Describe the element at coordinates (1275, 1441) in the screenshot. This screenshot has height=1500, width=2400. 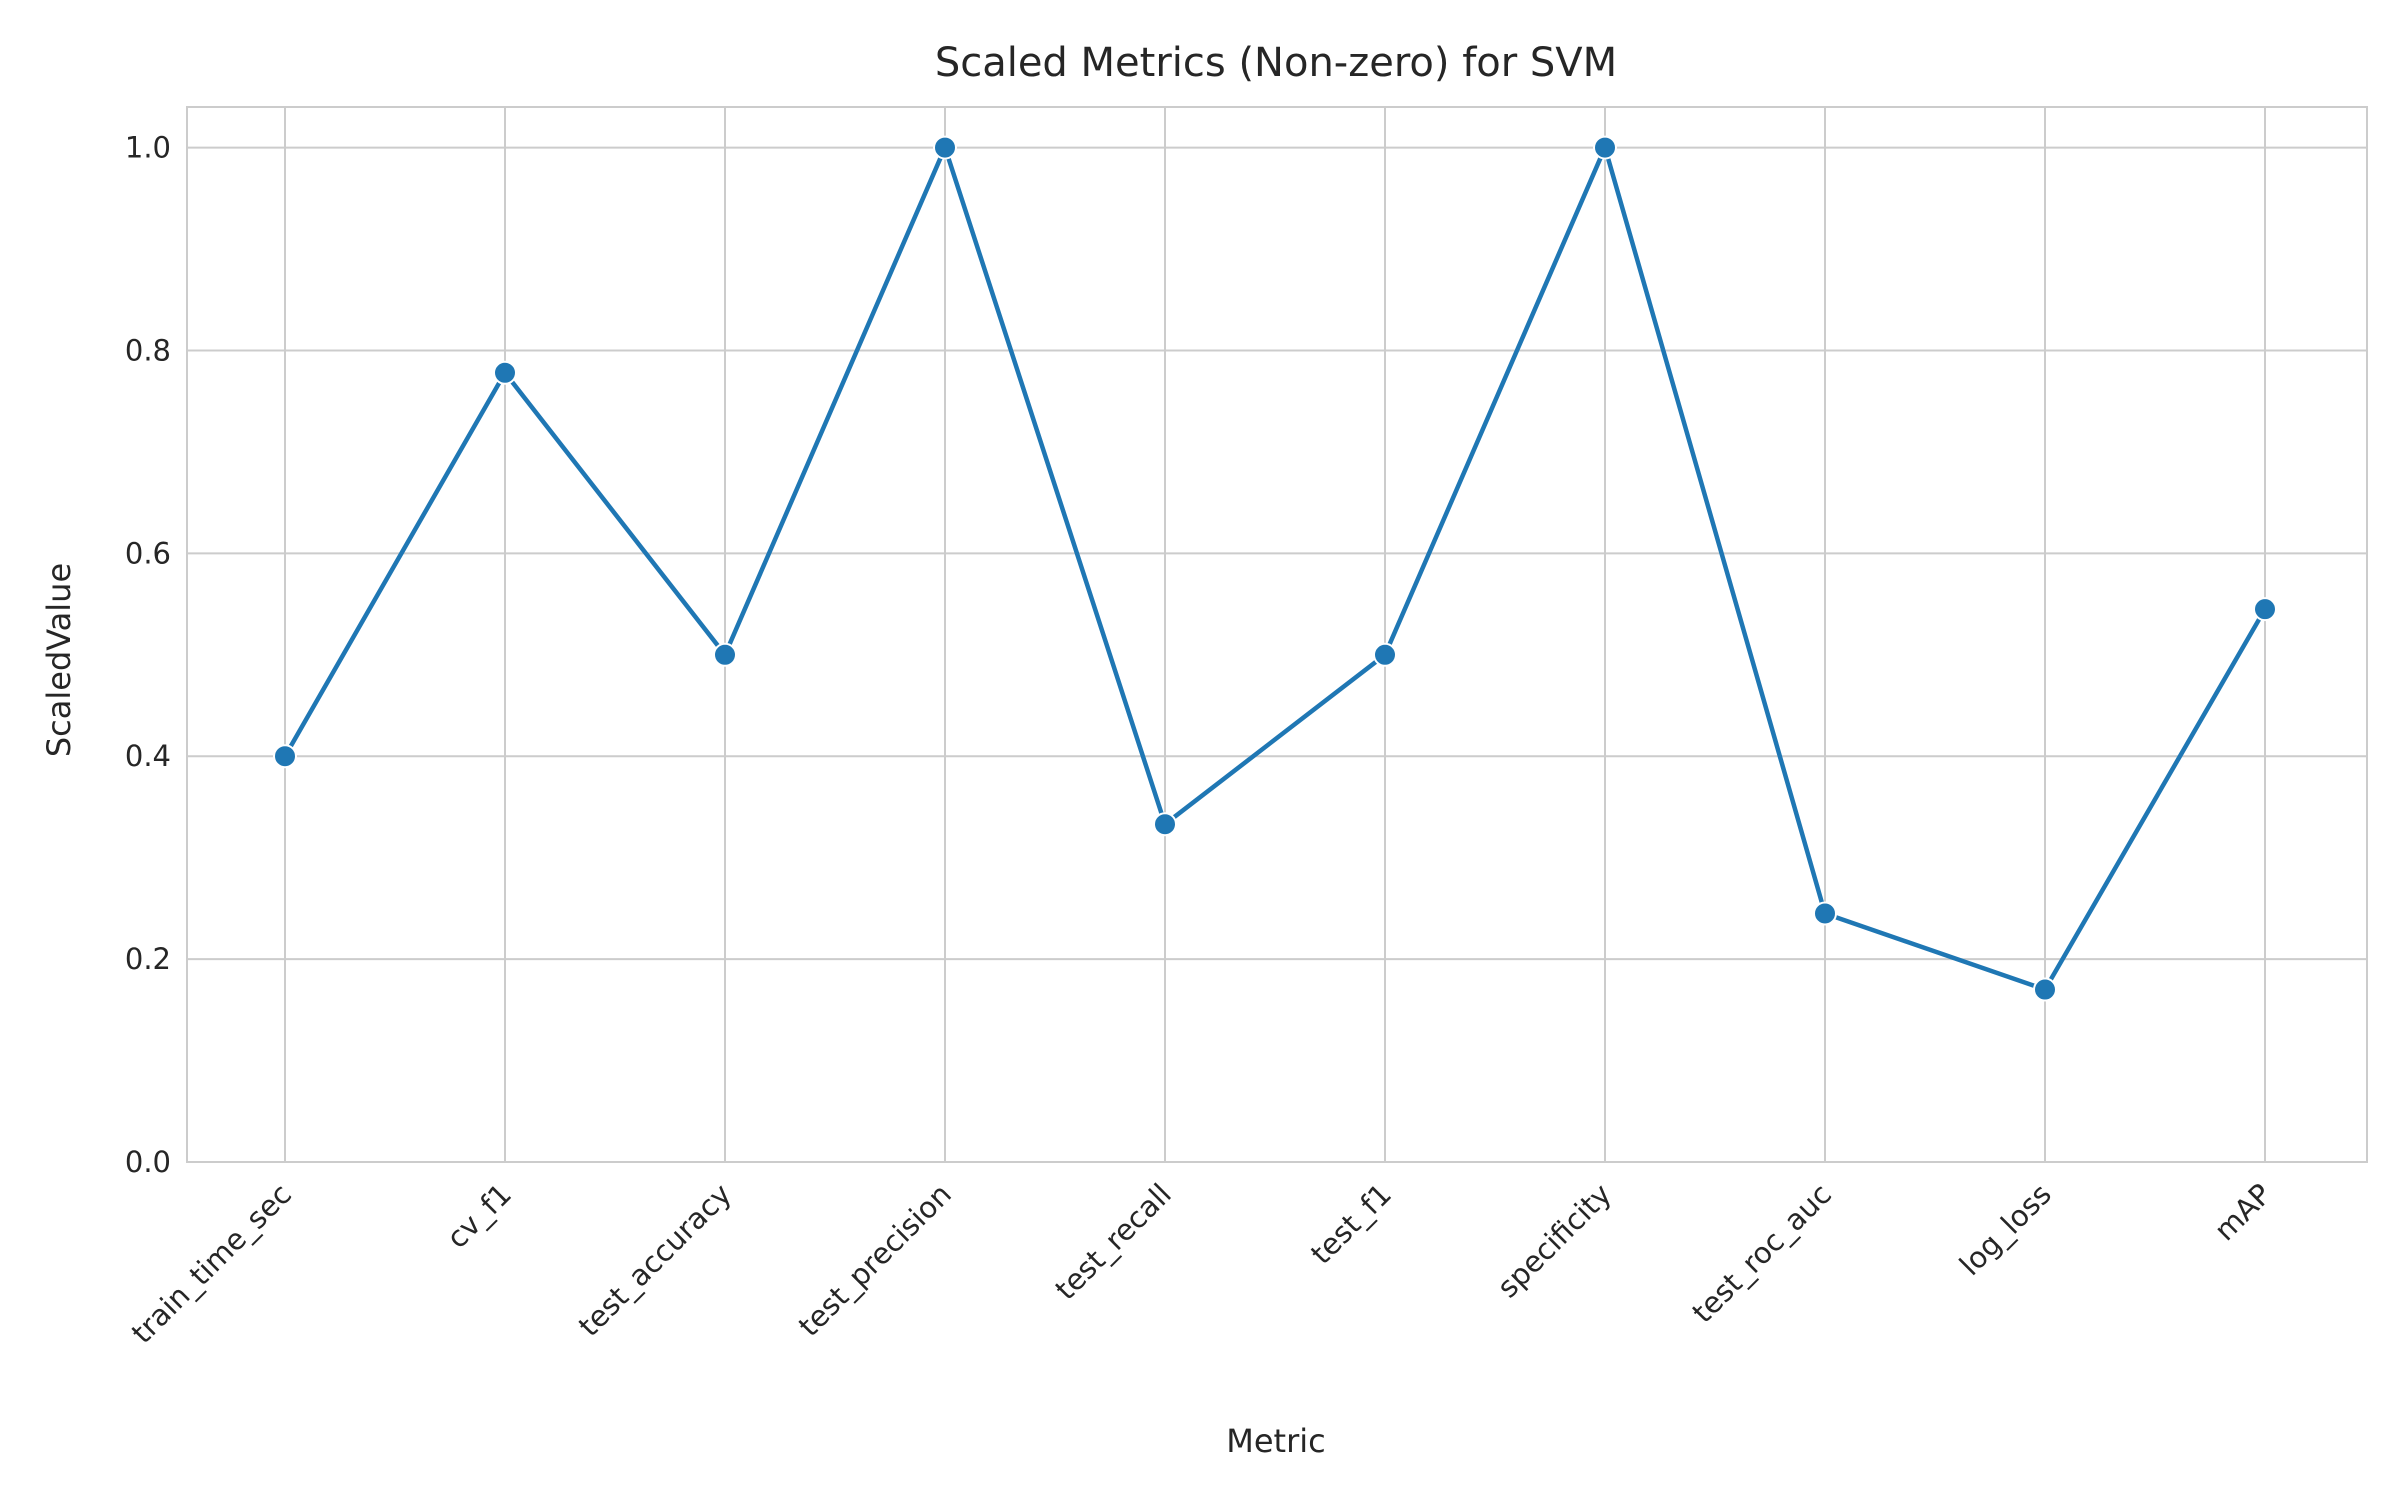
I see `x-axis-title: Metric` at that location.